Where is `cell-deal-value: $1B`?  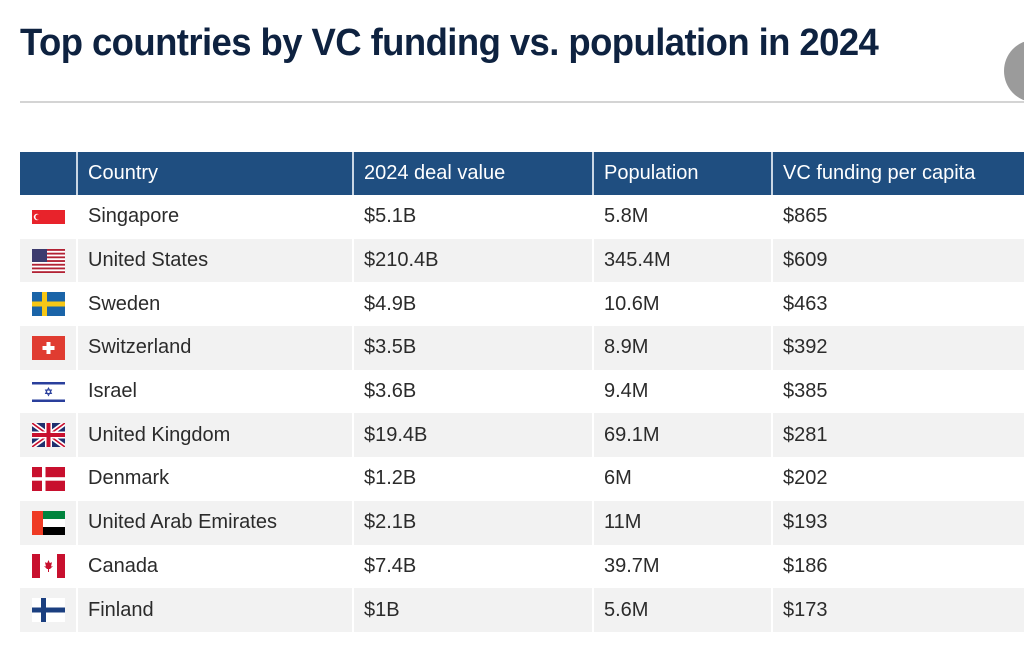
cell-deal-value: $1B is located at coordinates (472, 610).